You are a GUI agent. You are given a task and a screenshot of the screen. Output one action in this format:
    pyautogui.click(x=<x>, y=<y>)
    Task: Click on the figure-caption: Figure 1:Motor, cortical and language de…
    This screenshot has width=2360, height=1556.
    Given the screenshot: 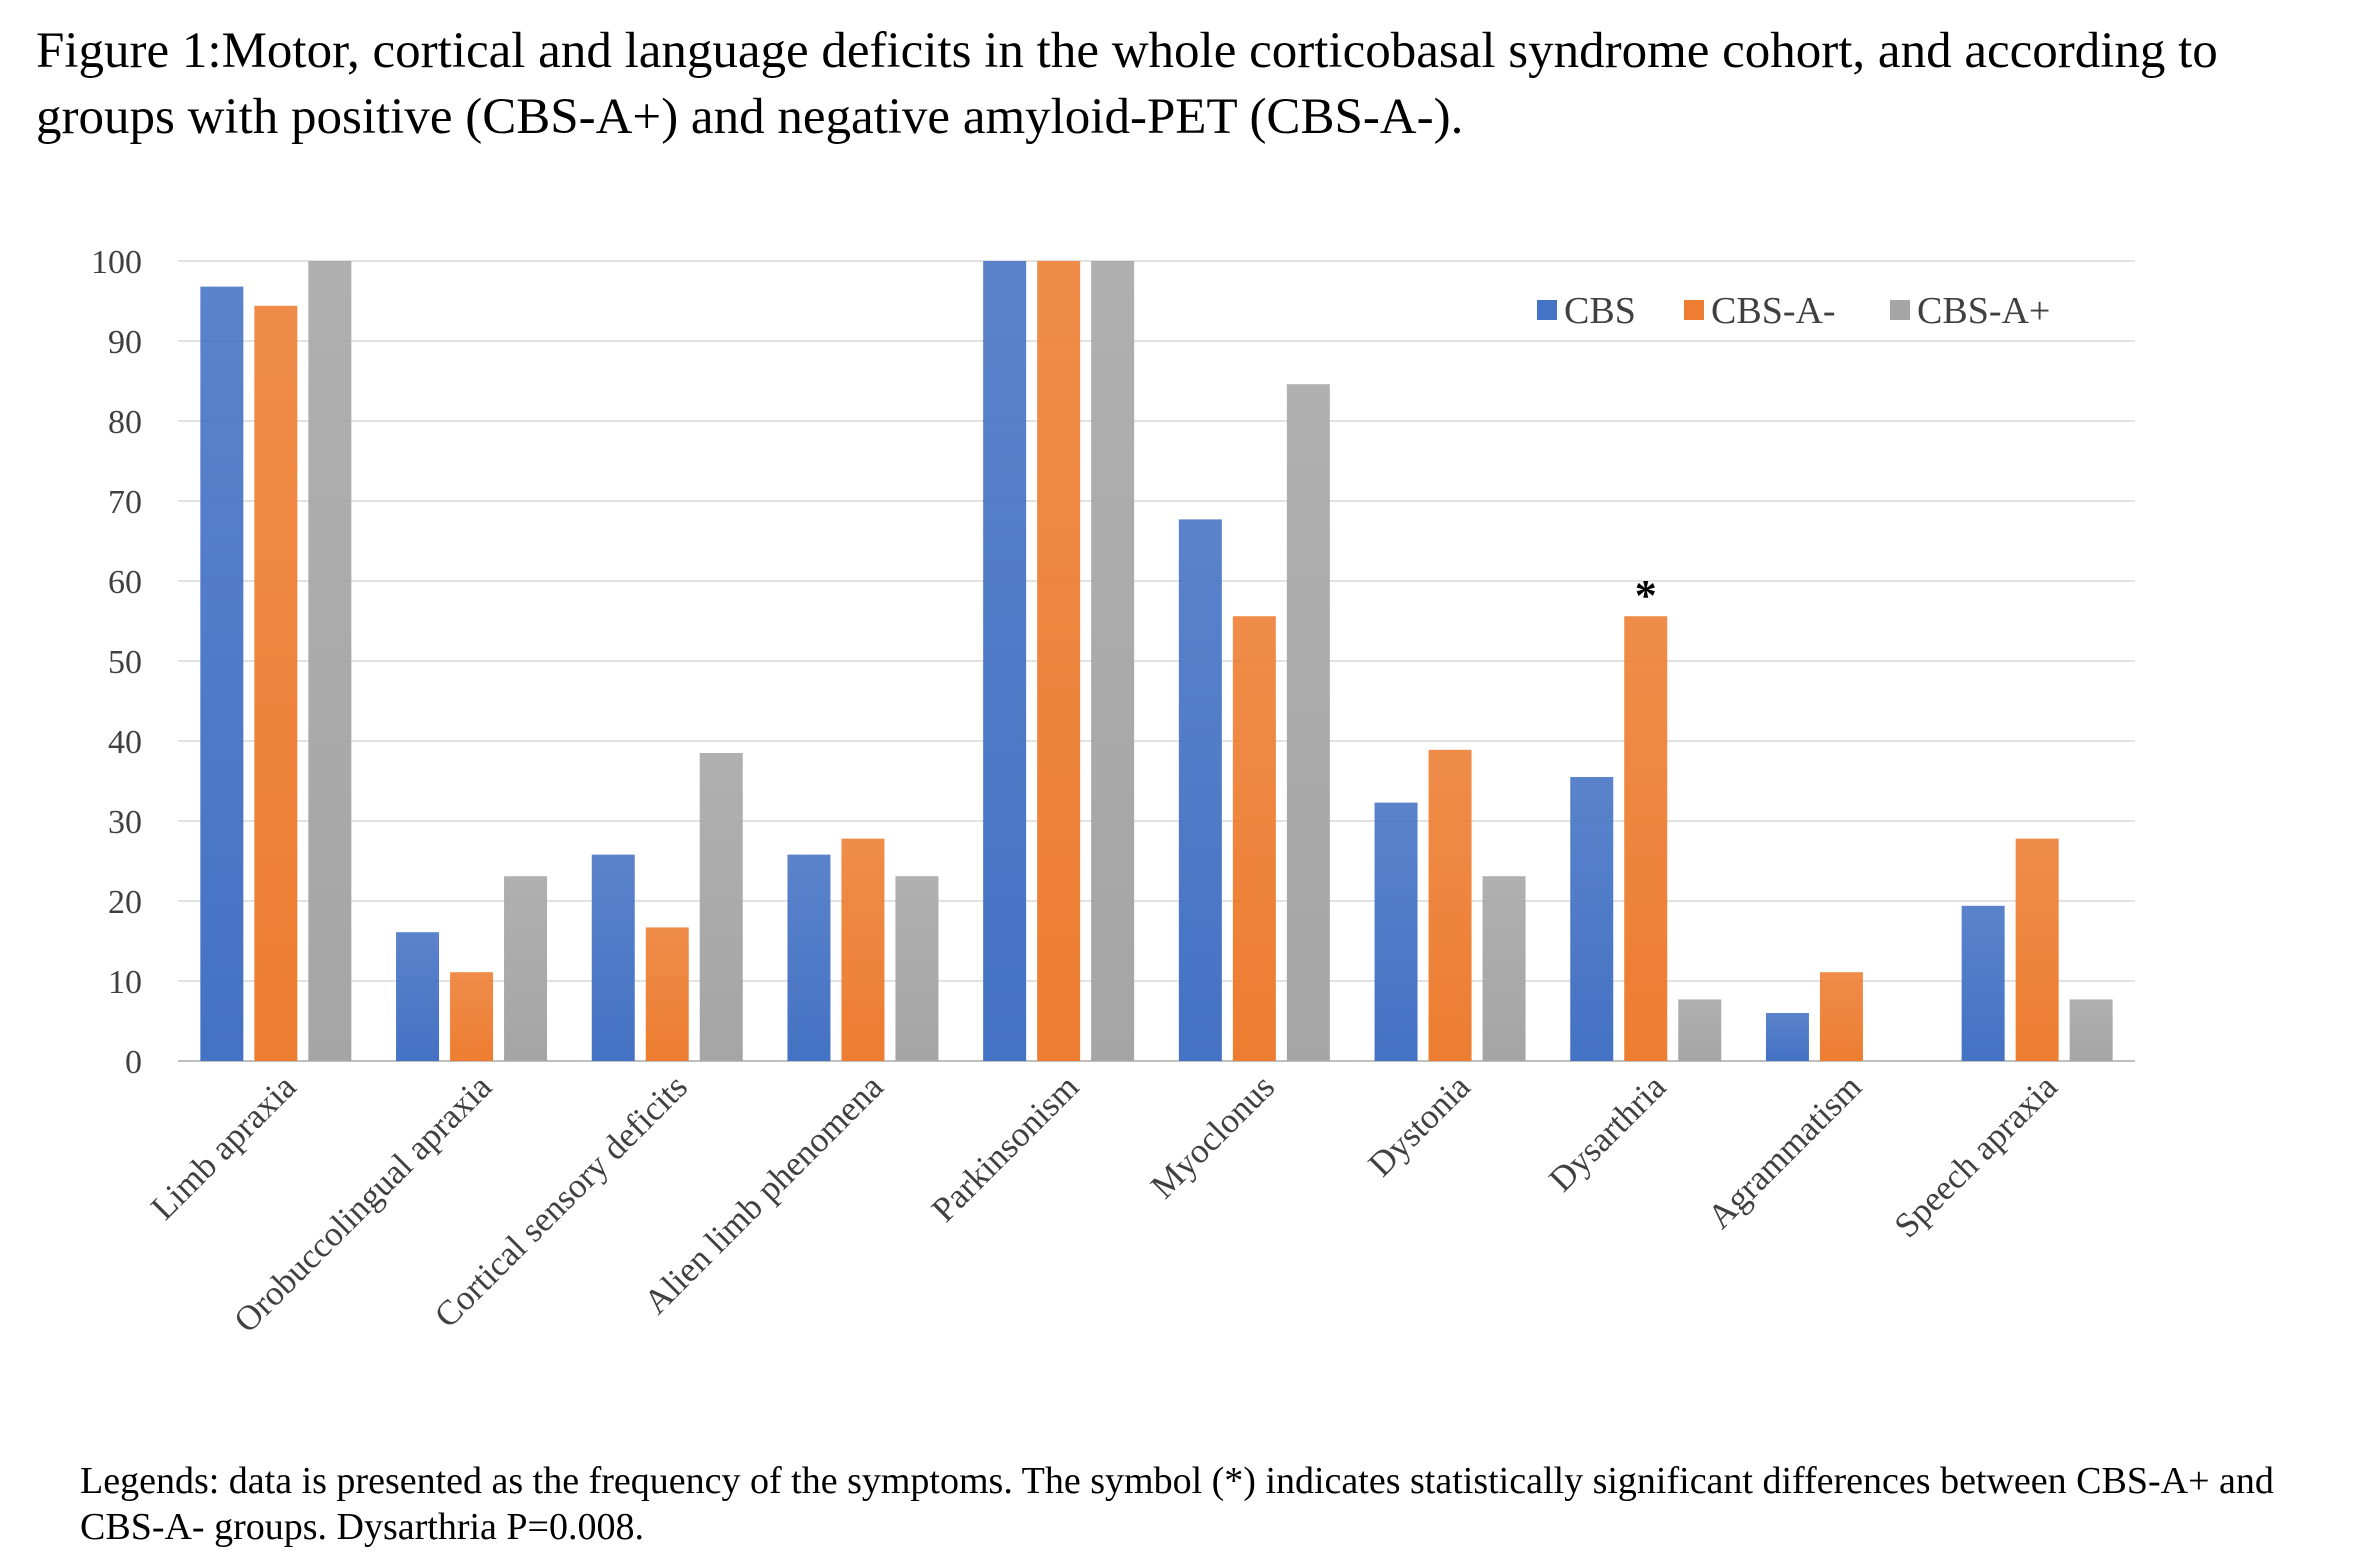 What is the action you would take?
    pyautogui.click(x=1127, y=84)
    